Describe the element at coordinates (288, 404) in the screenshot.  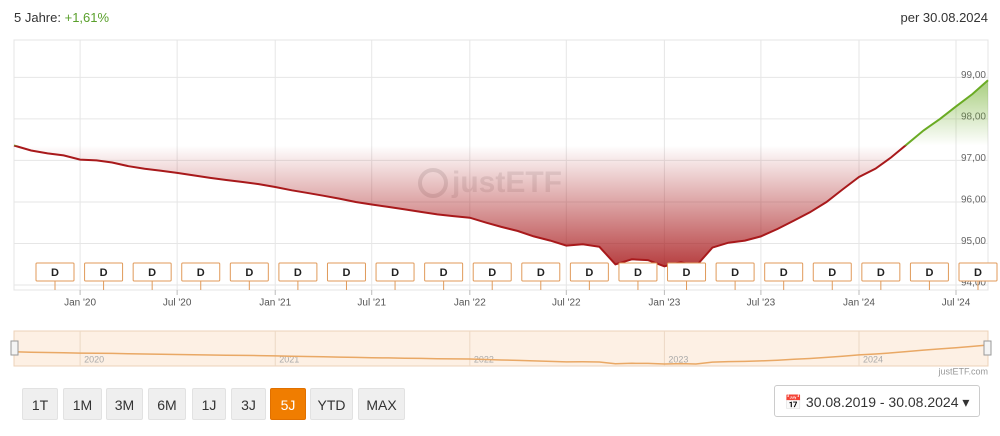
I see `range-button-active: 5J` at that location.